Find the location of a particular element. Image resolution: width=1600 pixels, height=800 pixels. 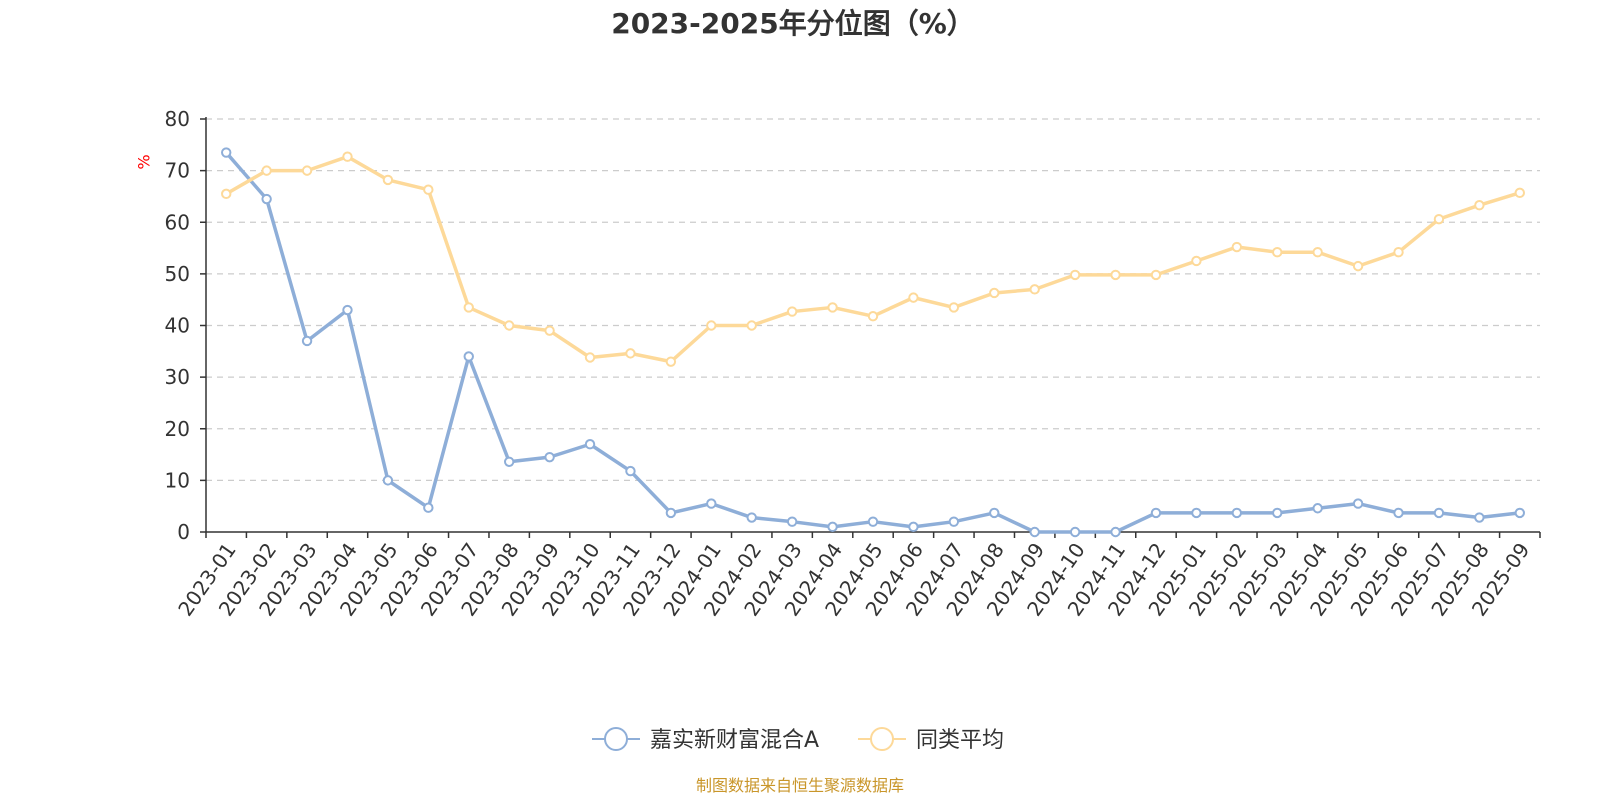

y-tick-label: 30 is located at coordinates (177, 377).